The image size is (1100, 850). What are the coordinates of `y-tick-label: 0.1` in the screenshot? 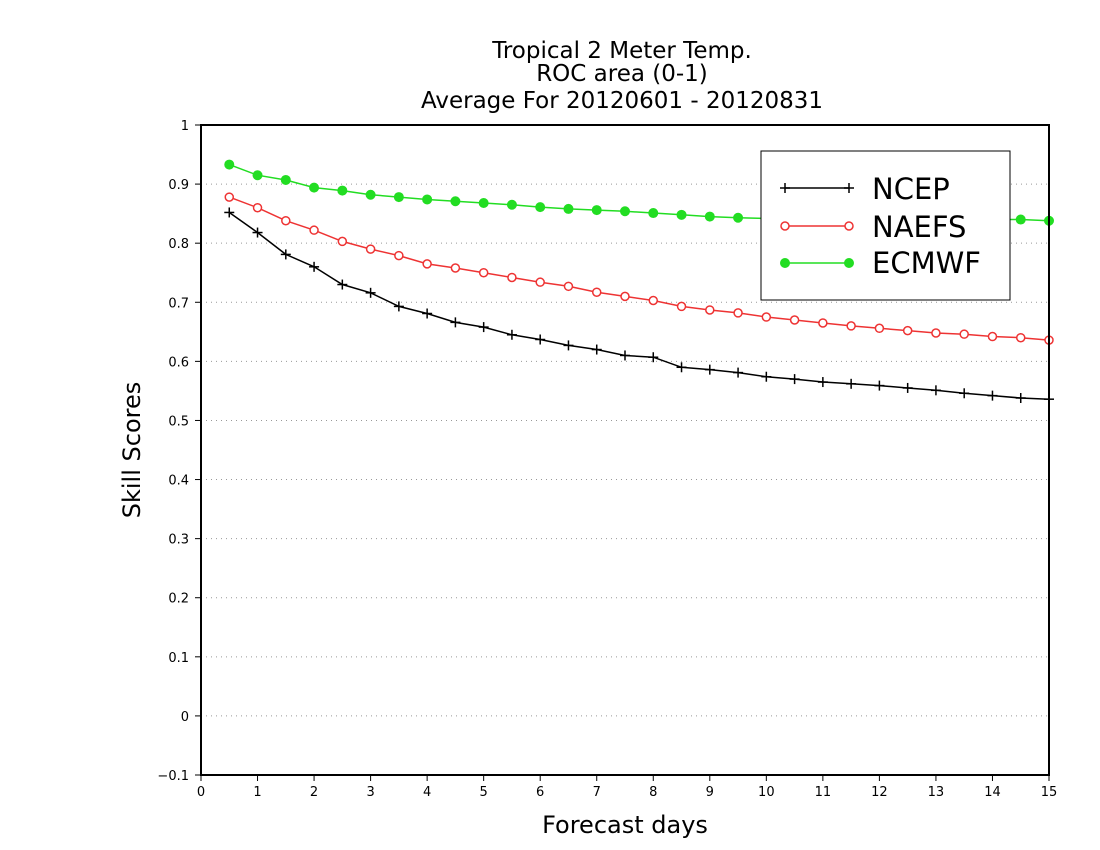 It's located at (178, 658).